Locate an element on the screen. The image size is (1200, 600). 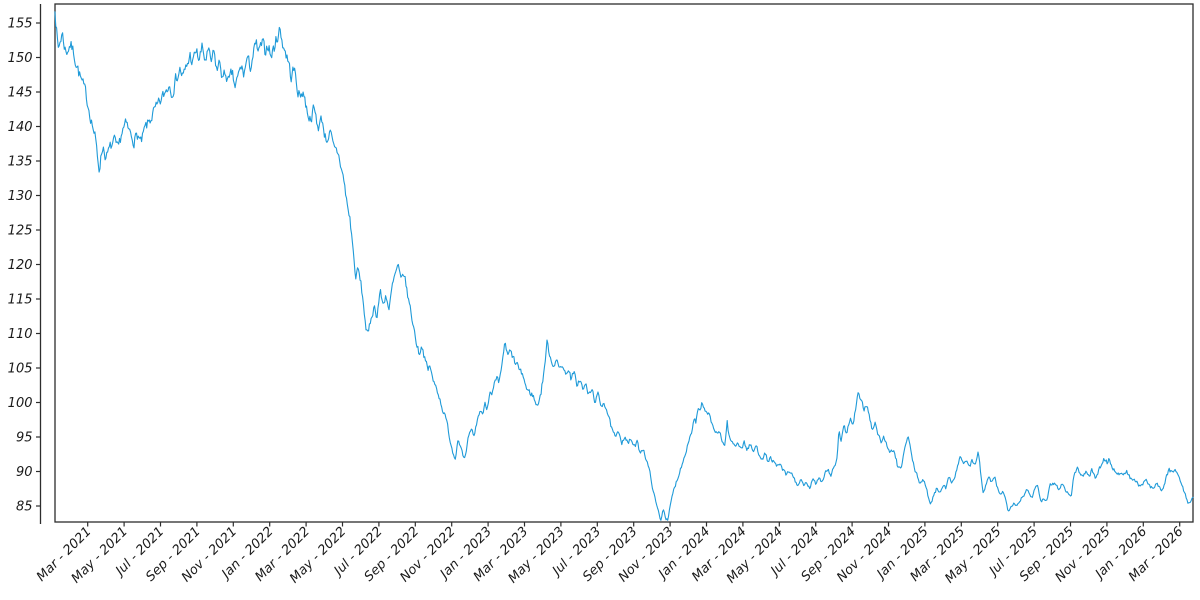
y-tick-label: 120 is located at coordinates (20, 265).